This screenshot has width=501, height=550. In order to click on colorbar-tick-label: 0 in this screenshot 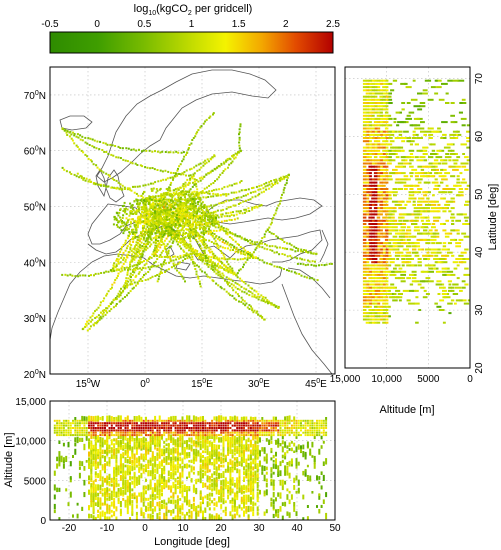, I will do `click(97, 24)`.